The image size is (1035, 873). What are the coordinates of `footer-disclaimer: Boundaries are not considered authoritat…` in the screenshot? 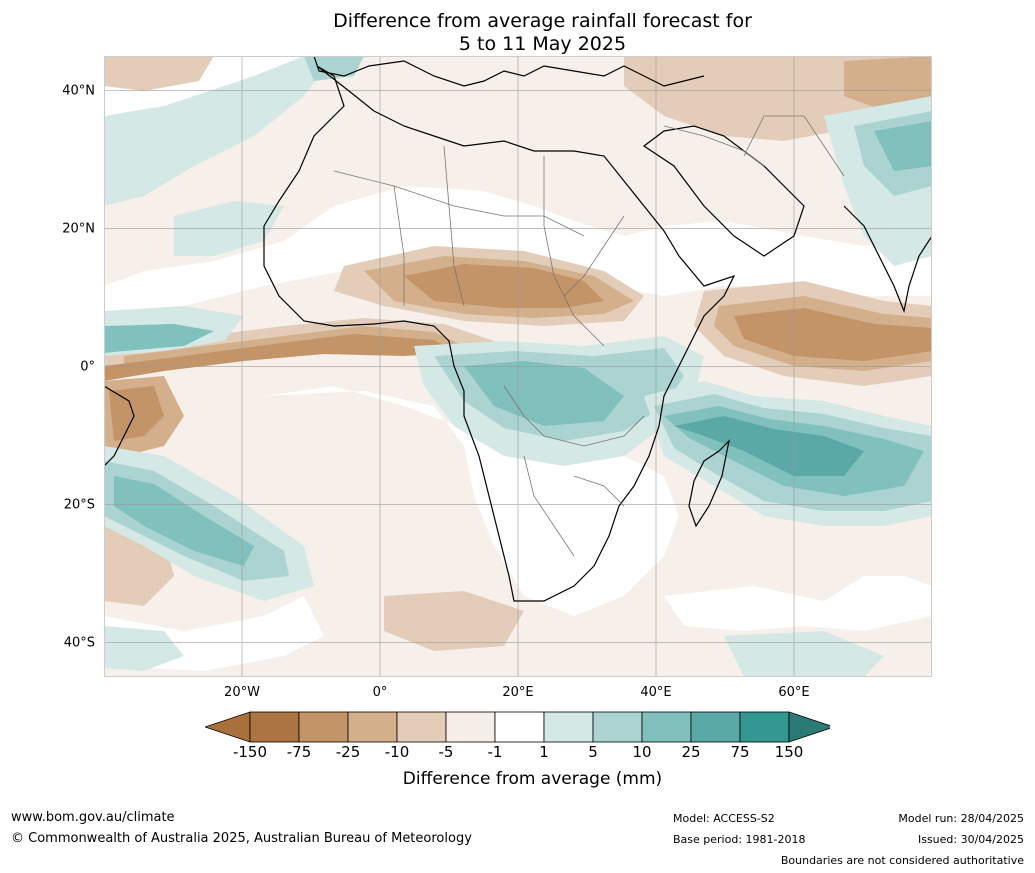 It's located at (902, 860).